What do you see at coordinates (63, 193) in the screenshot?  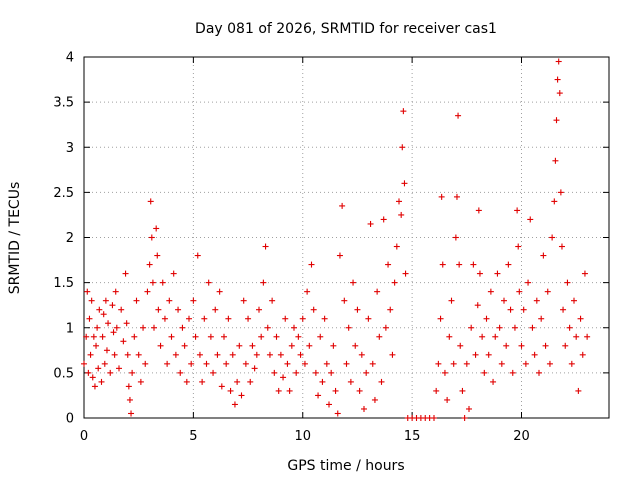 I see `y-tick-label: 2.5` at bounding box center [63, 193].